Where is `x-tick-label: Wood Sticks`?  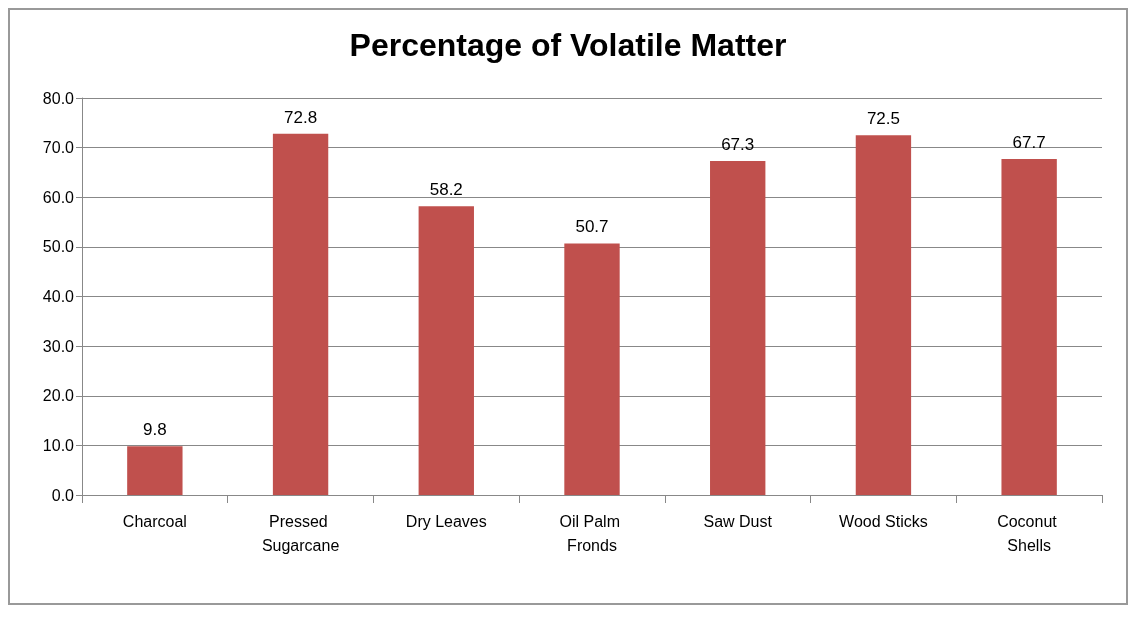 x-tick-label: Wood Sticks is located at coordinates (883, 521).